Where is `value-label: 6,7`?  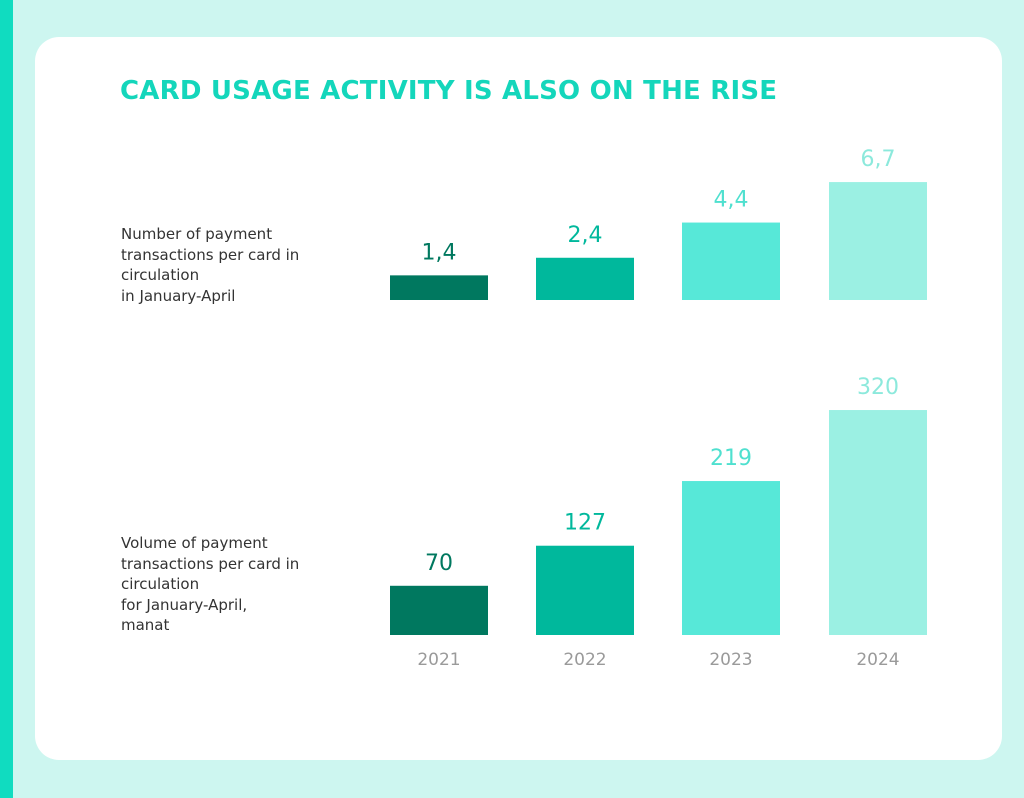
value-label: 6,7 is located at coordinates (878, 159).